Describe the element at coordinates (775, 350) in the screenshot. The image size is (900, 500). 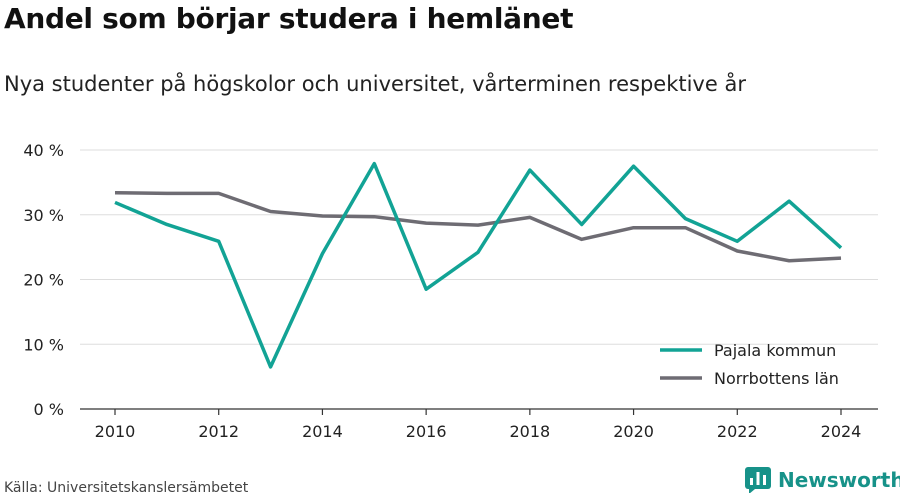
I see `legend-label: Pajala kommun` at that location.